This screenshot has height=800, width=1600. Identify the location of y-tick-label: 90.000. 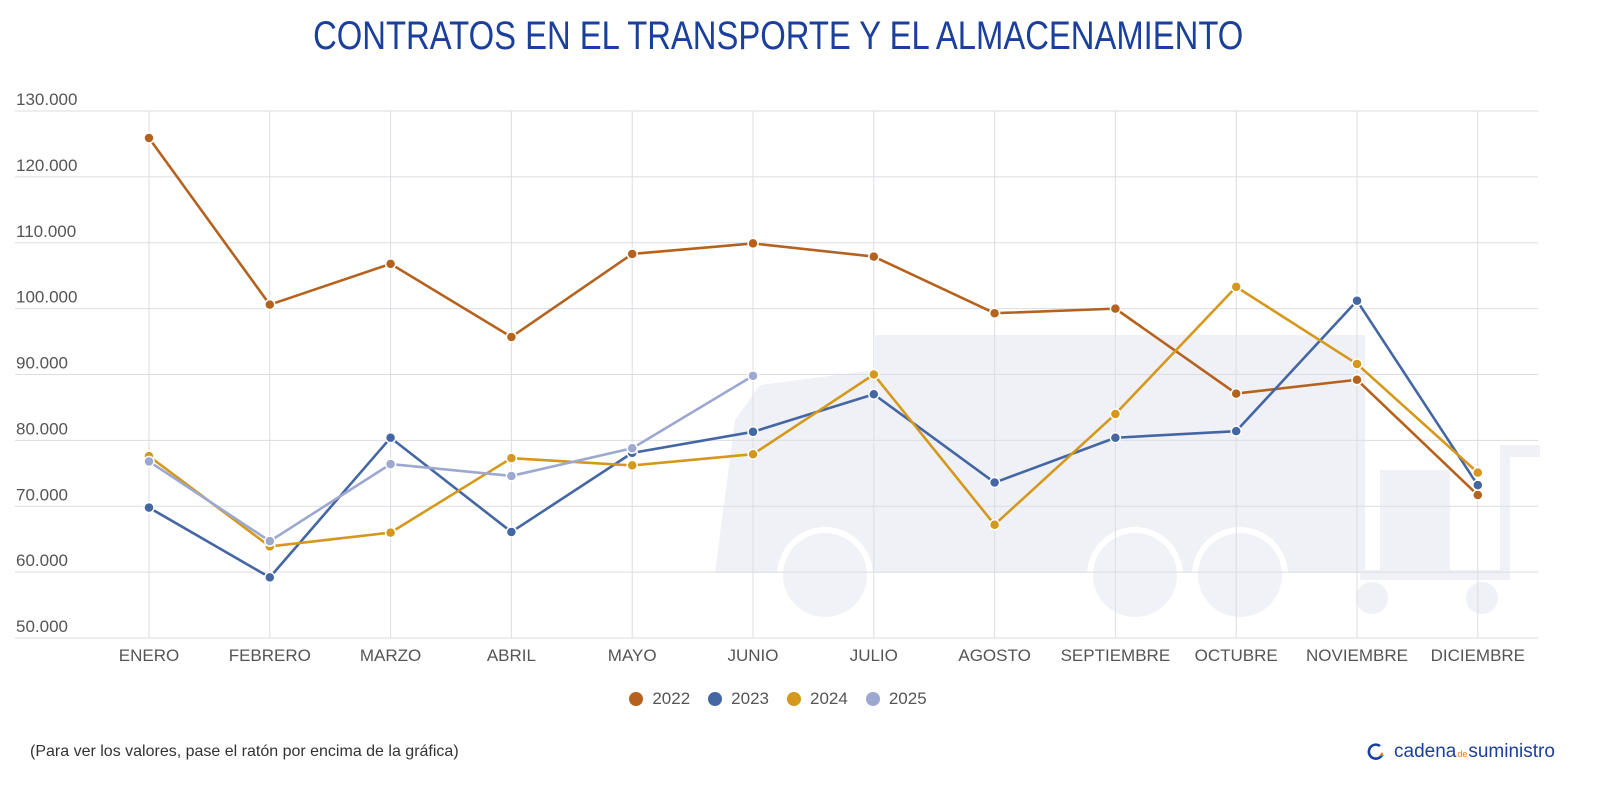
(42, 363).